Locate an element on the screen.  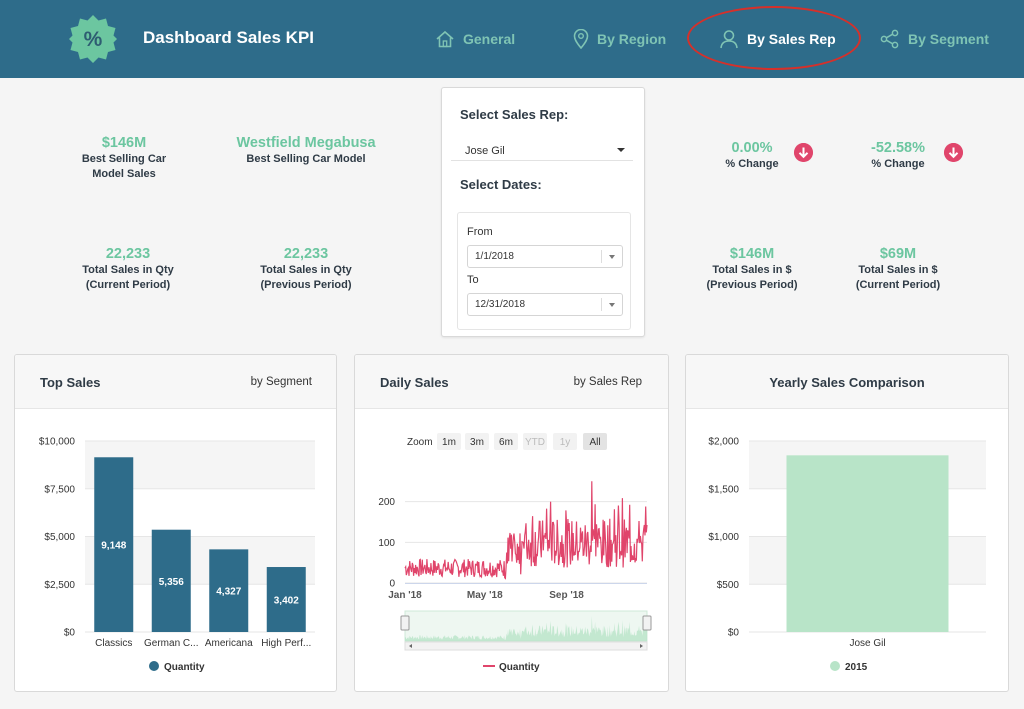
home-icon is located at coordinates (445, 39).